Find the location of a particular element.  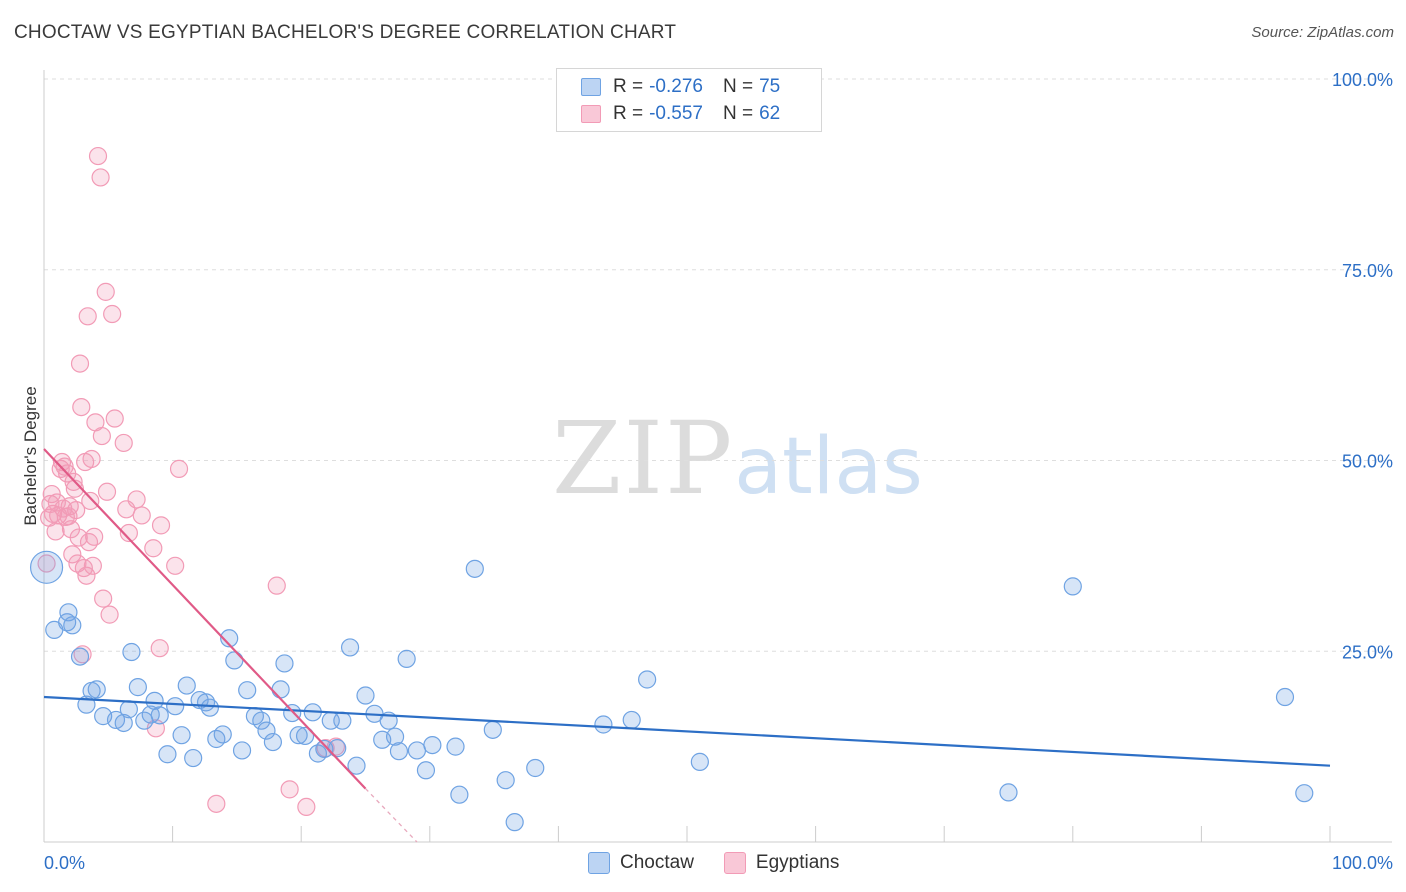

y-tick-label: 100.0% is located at coordinates (1362, 80).